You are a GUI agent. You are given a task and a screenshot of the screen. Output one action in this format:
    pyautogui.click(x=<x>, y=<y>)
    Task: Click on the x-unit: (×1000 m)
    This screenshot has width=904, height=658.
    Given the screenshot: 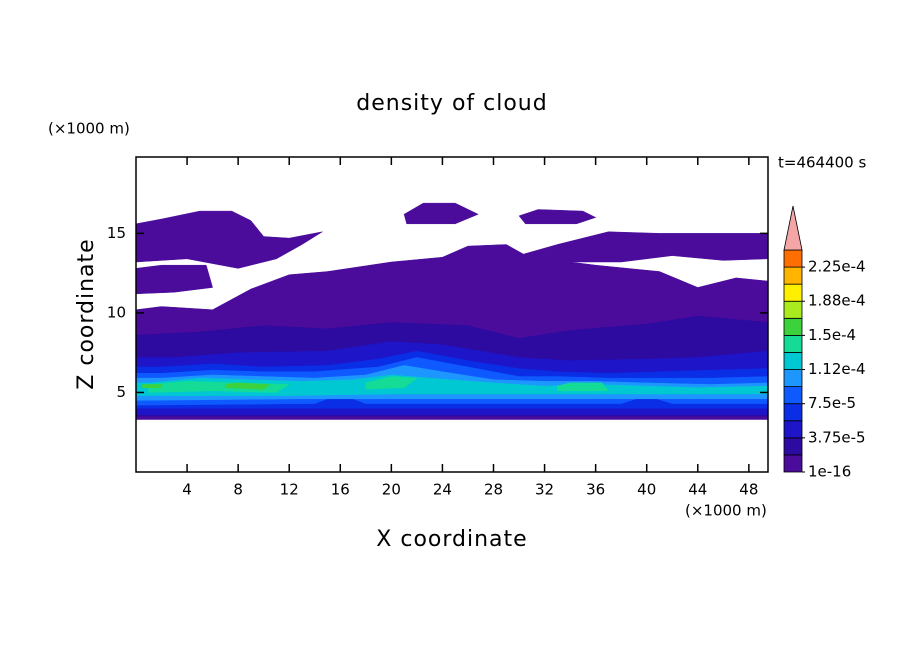 What is the action you would take?
    pyautogui.click(x=726, y=511)
    